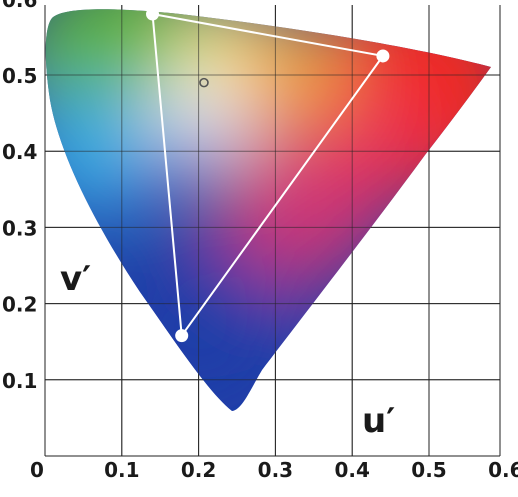  I want to click on y-tick-label: 0.5, so click(19, 76).